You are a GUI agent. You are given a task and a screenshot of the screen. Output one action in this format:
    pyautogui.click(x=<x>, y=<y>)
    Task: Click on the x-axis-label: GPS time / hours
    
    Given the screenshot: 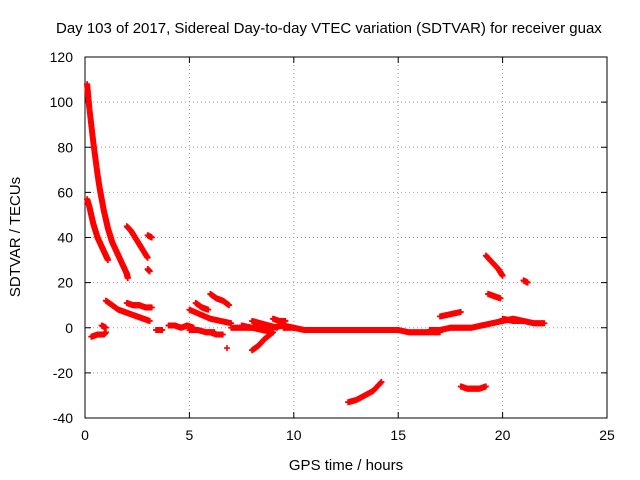 What is the action you would take?
    pyautogui.click(x=346, y=465)
    